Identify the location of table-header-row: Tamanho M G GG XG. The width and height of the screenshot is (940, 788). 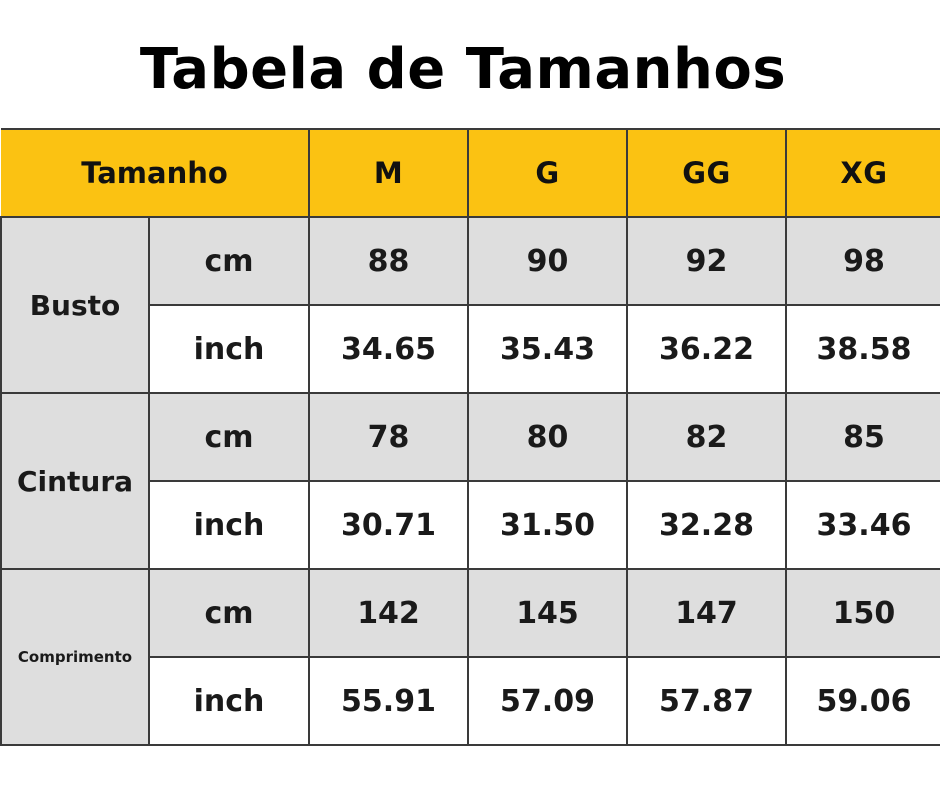
(470, 173).